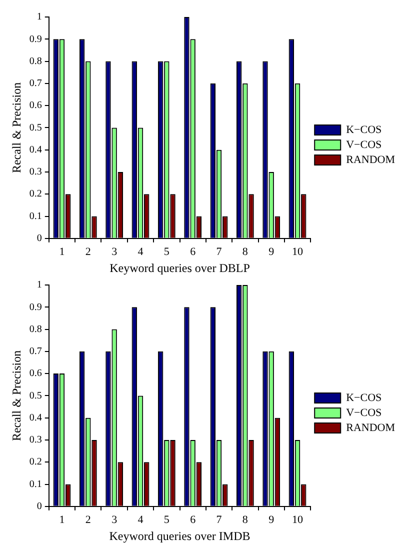 The width and height of the screenshot is (417, 555). What do you see at coordinates (180, 267) in the screenshot?
I see `x-axis-title: Keyword queries over DBLP` at bounding box center [180, 267].